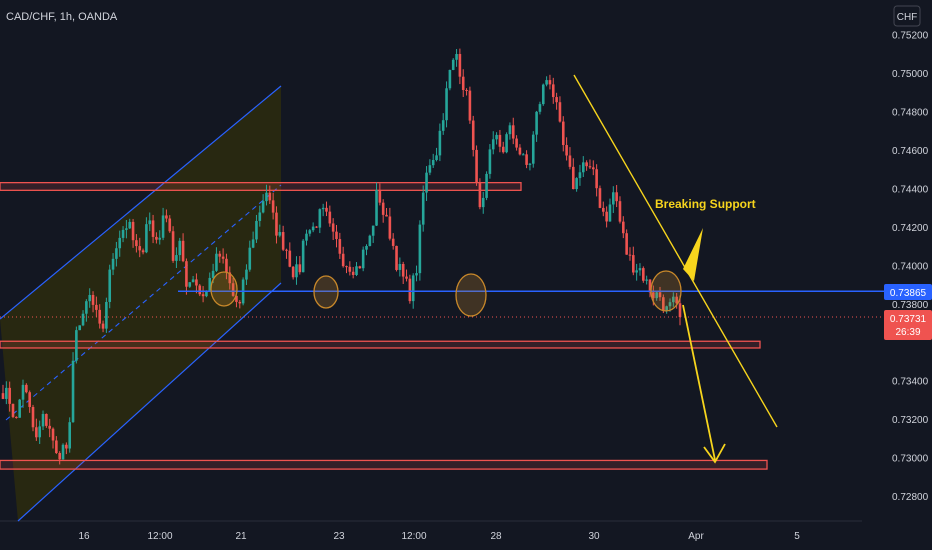  Describe the element at coordinates (241, 536) in the screenshot. I see `x-tick-label: 21` at that location.